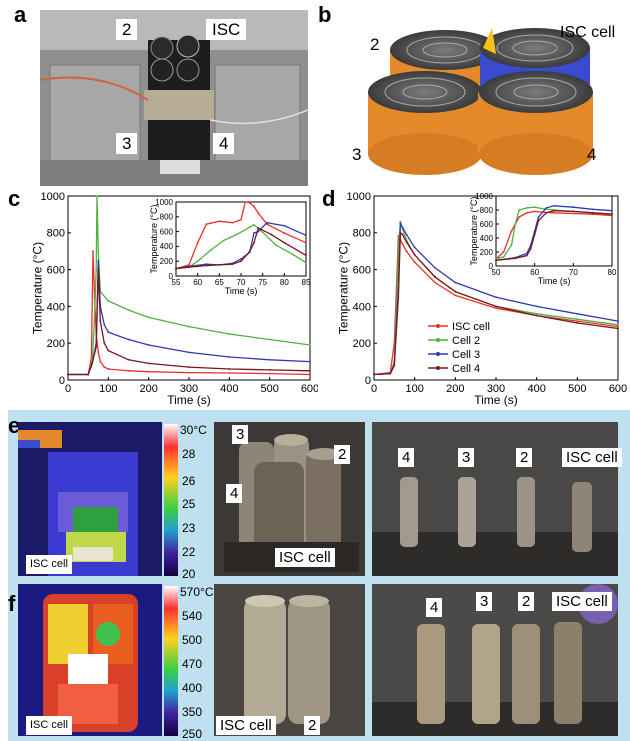 This screenshot has width=630, height=741. I want to click on c-inset-y-tick-label: 600, so click(167, 231).